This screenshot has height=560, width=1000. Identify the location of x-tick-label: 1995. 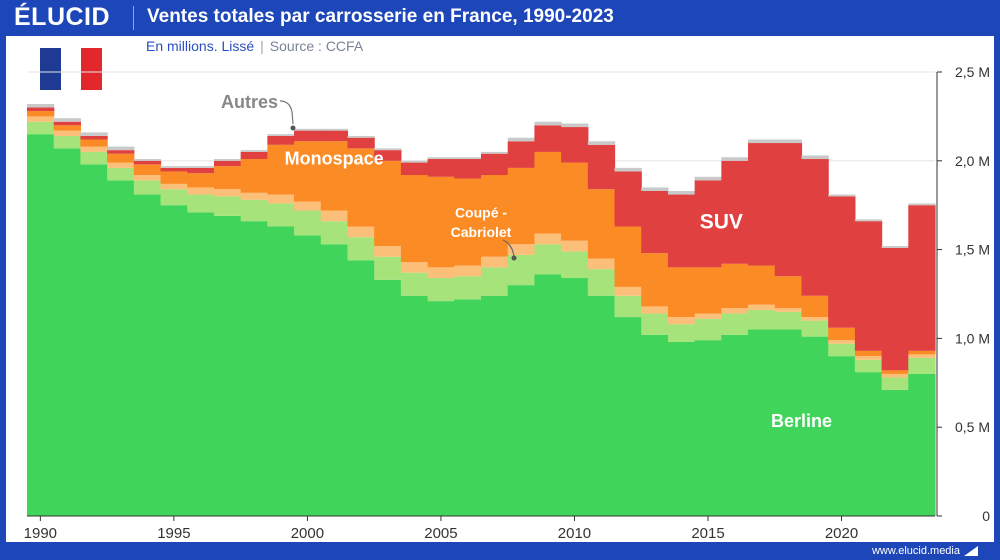
(173, 533).